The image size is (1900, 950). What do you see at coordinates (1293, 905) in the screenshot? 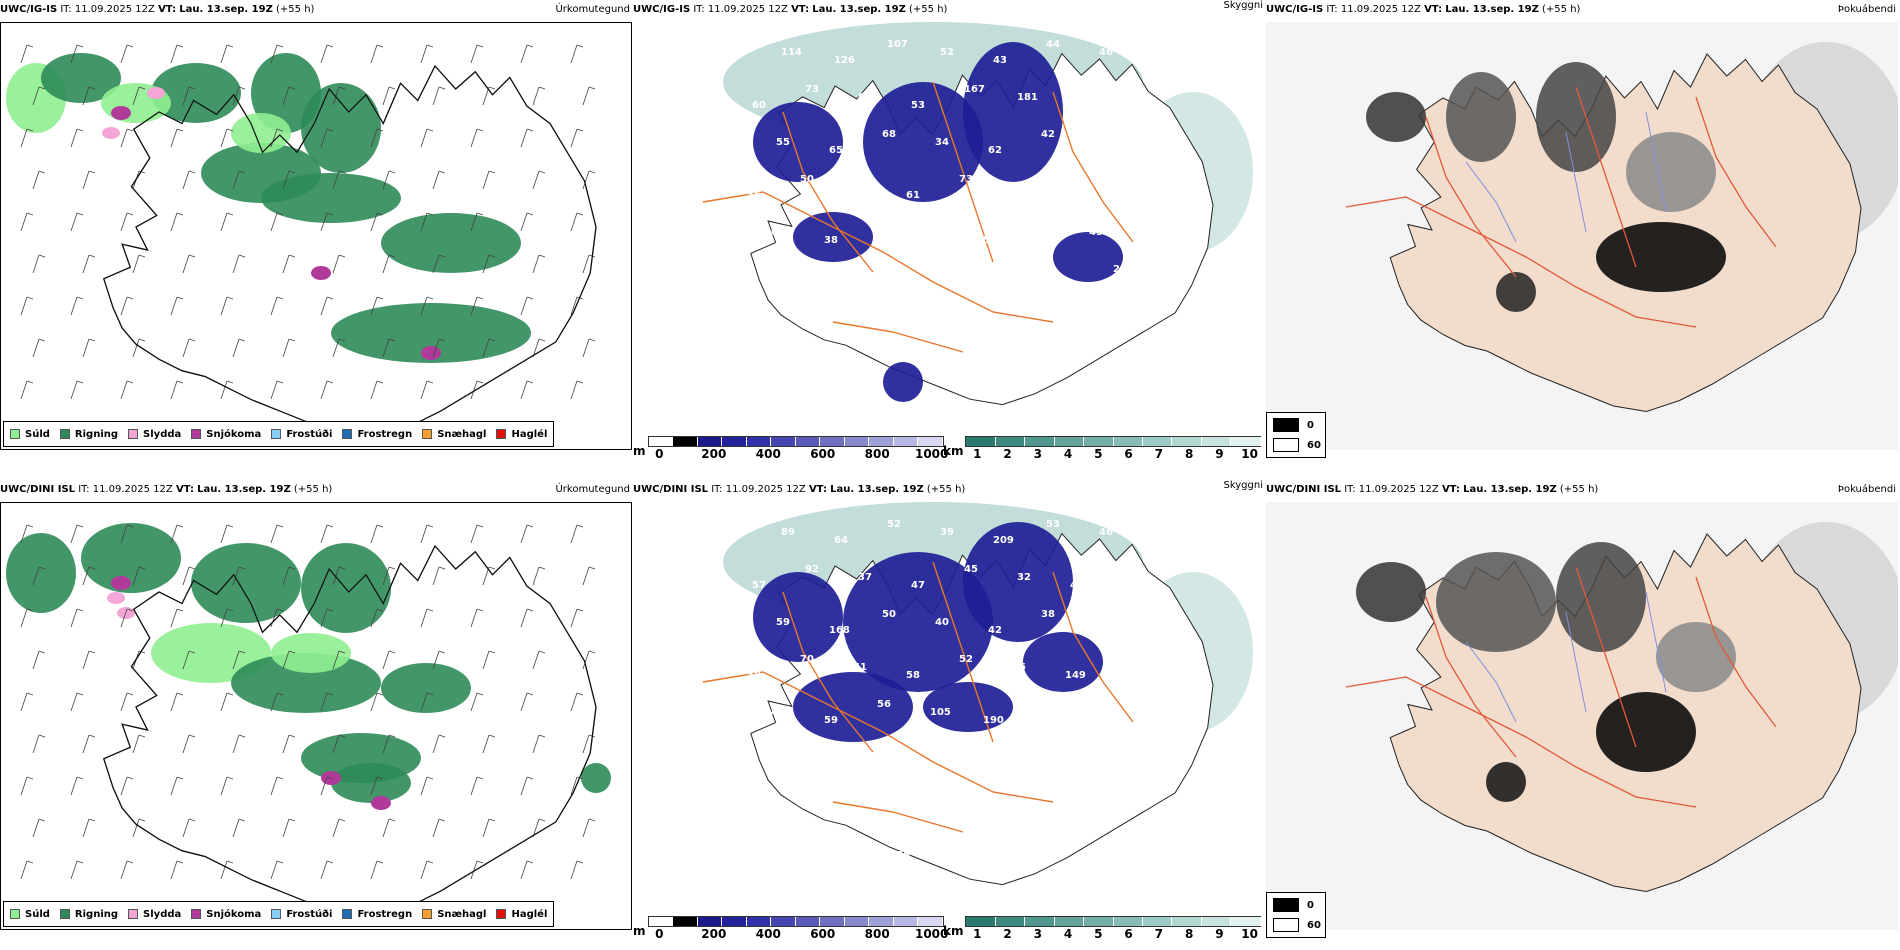
I see `fog-legend-row: 0` at bounding box center [1293, 905].